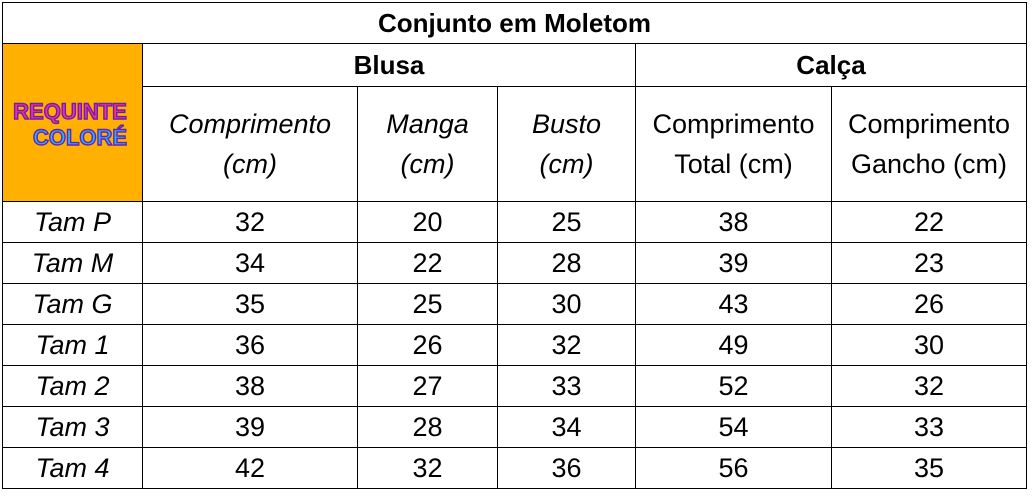  Describe the element at coordinates (250, 468) in the screenshot. I see `measurement-cell: 42` at that location.